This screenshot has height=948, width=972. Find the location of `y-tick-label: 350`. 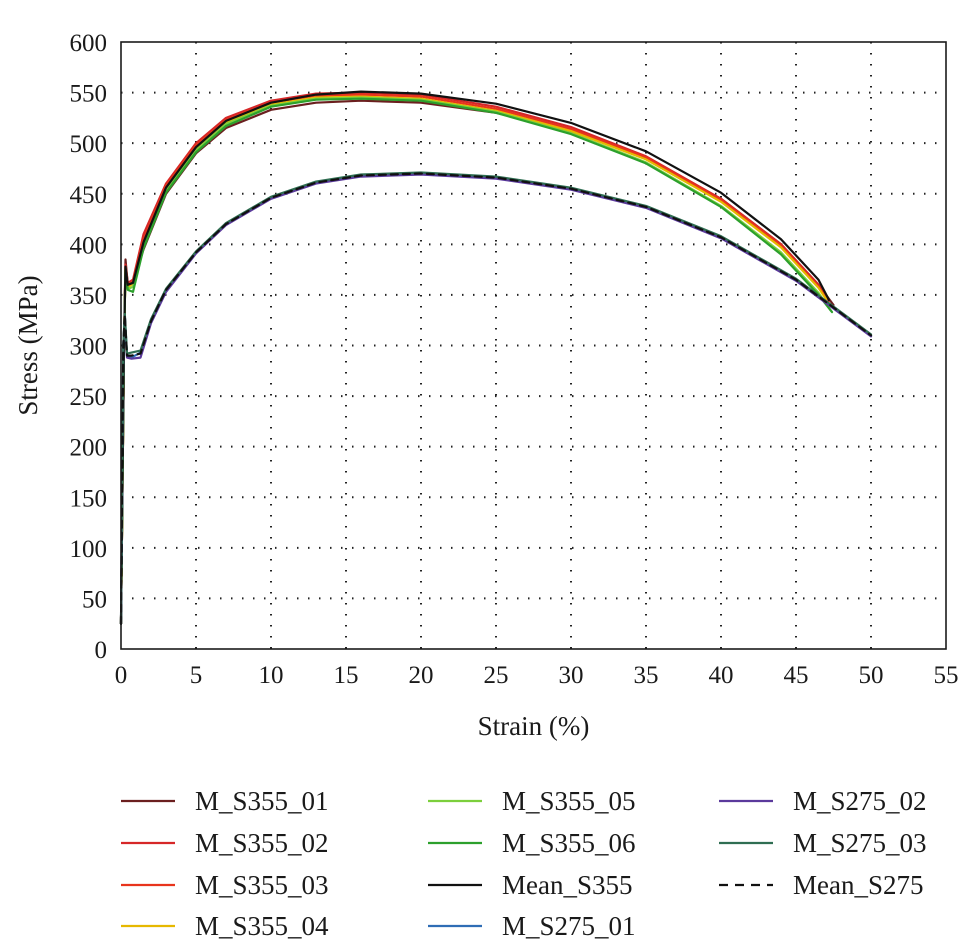

y-tick-label: 350 is located at coordinates (89, 296).